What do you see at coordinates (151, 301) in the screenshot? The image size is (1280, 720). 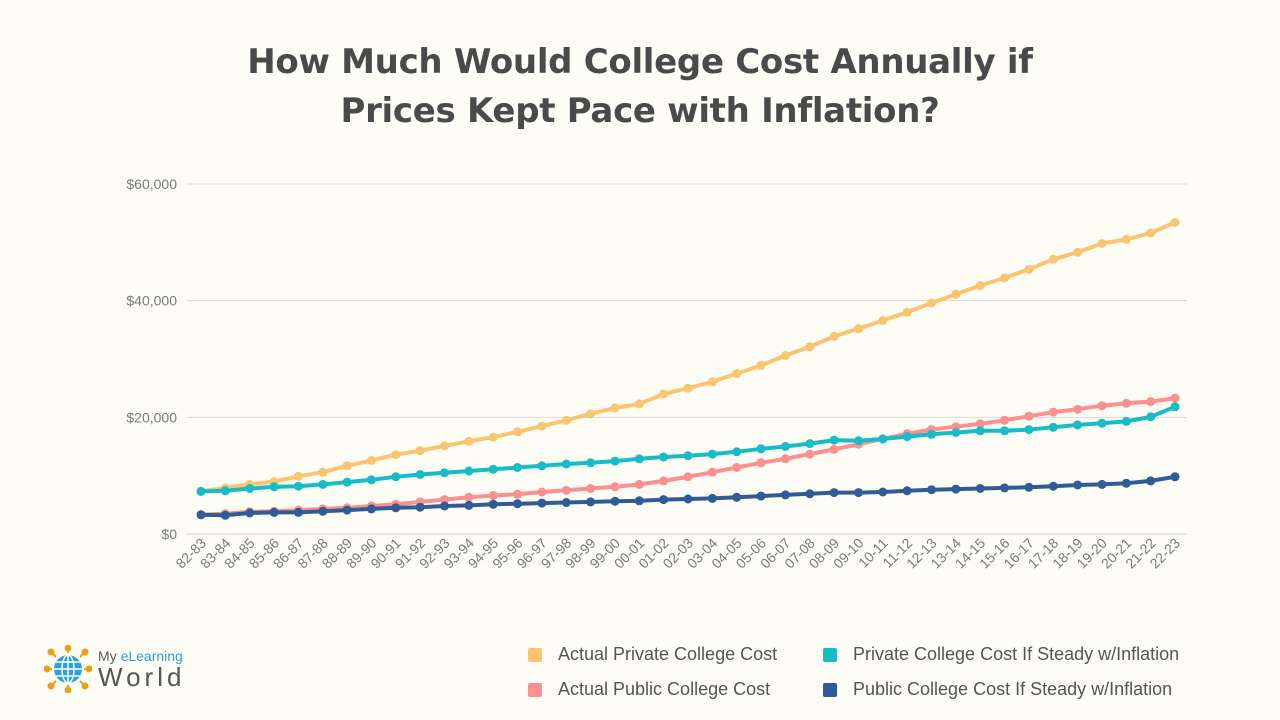 I see `y-tick-label: $40,000` at bounding box center [151, 301].